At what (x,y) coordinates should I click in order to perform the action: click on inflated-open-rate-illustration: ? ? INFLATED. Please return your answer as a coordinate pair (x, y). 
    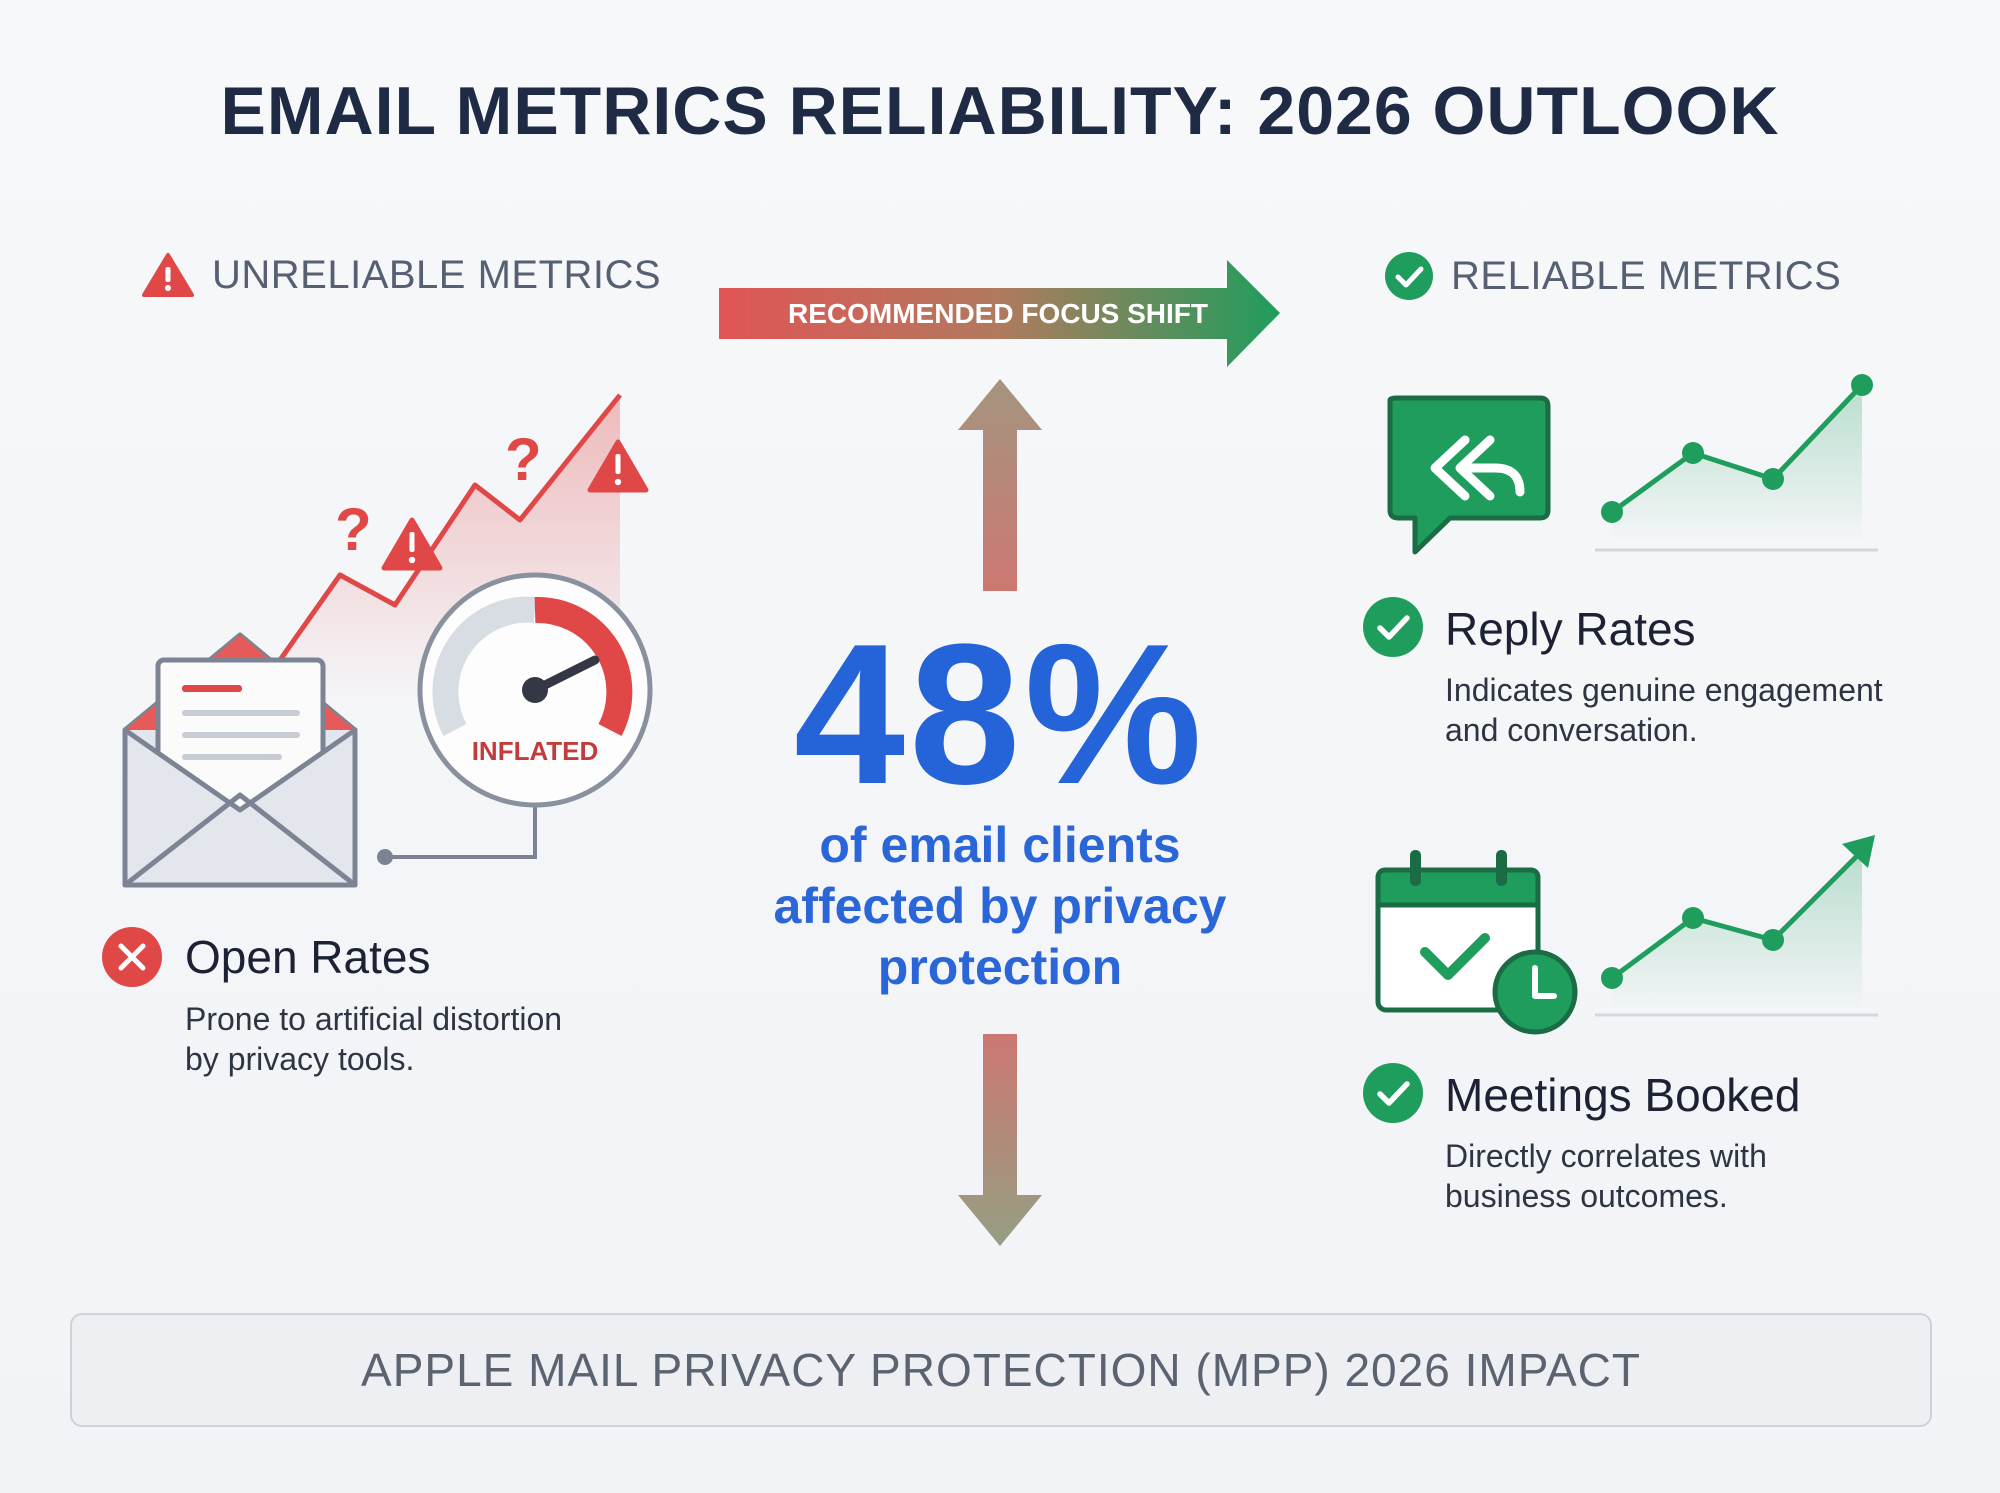
    Looking at the image, I should click on (387, 640).